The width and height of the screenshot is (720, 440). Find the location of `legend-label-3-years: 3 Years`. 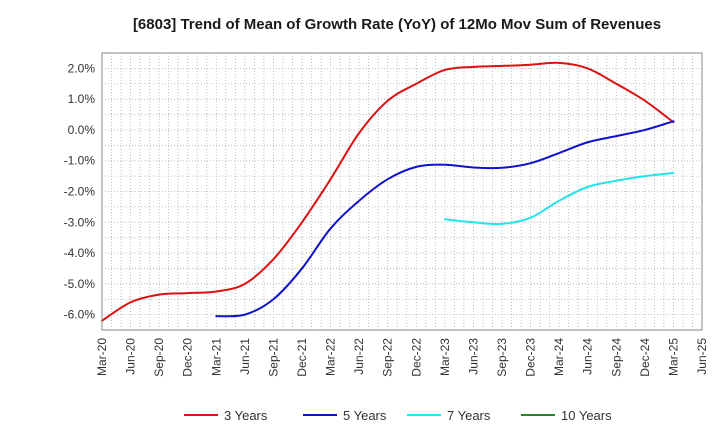

legend-label-3-years: 3 Years is located at coordinates (246, 415).